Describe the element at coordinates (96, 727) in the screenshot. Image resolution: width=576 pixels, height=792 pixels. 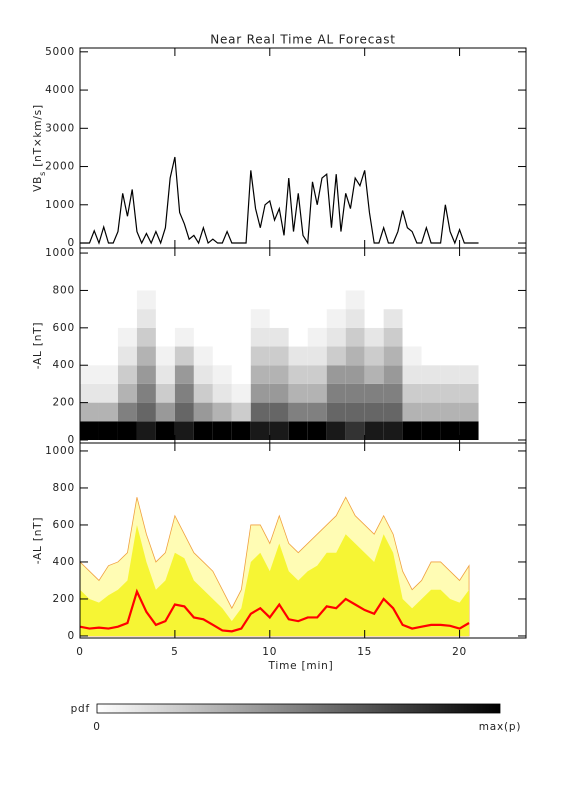
I see `colorbar-min-label: 0` at that location.